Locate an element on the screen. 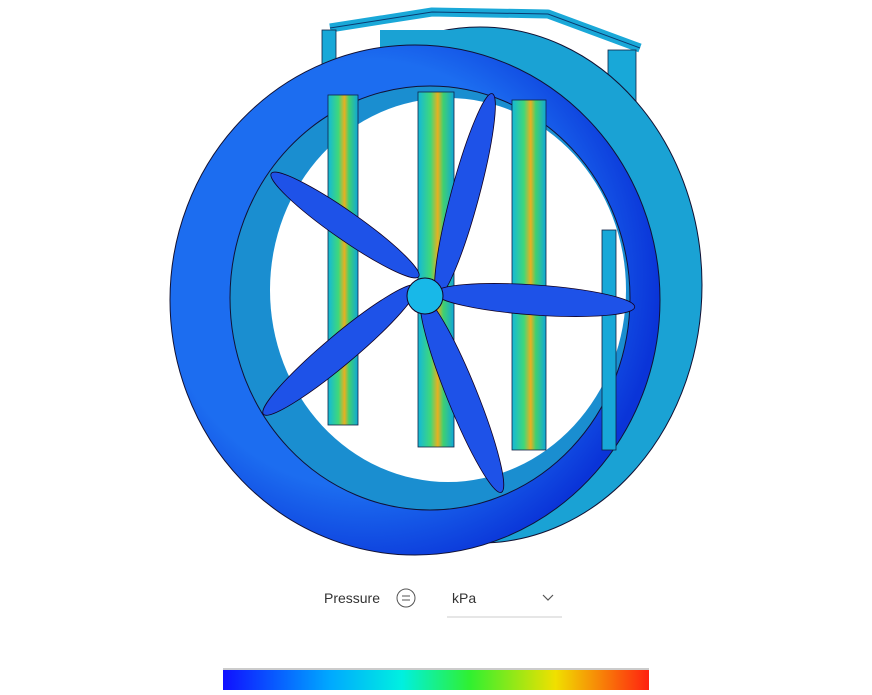 The width and height of the screenshot is (872, 695). legend-header: Pressure kPa is located at coordinates (443, 603).